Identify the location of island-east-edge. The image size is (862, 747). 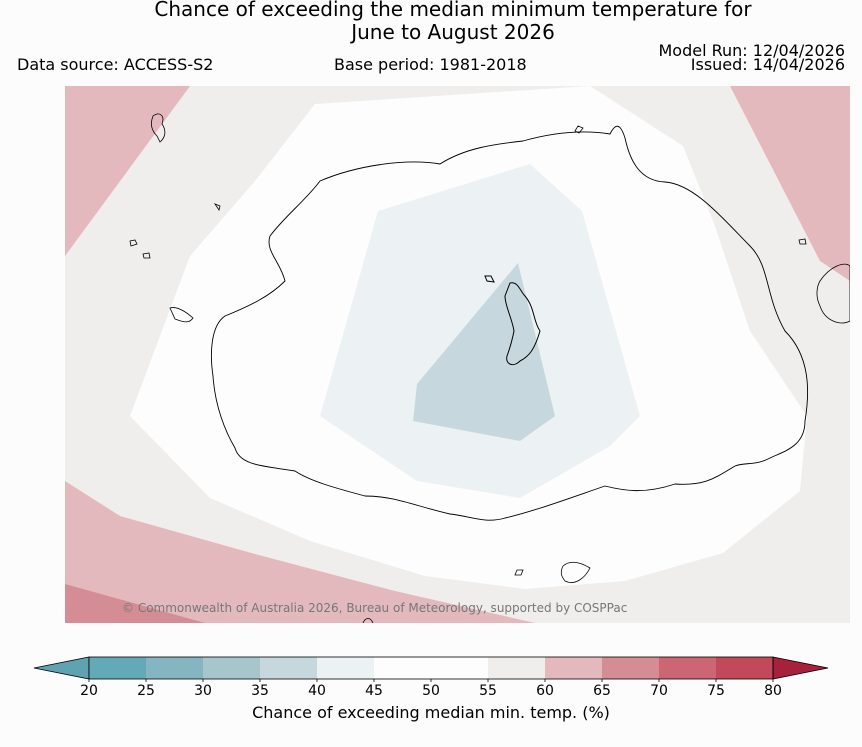
(833, 293).